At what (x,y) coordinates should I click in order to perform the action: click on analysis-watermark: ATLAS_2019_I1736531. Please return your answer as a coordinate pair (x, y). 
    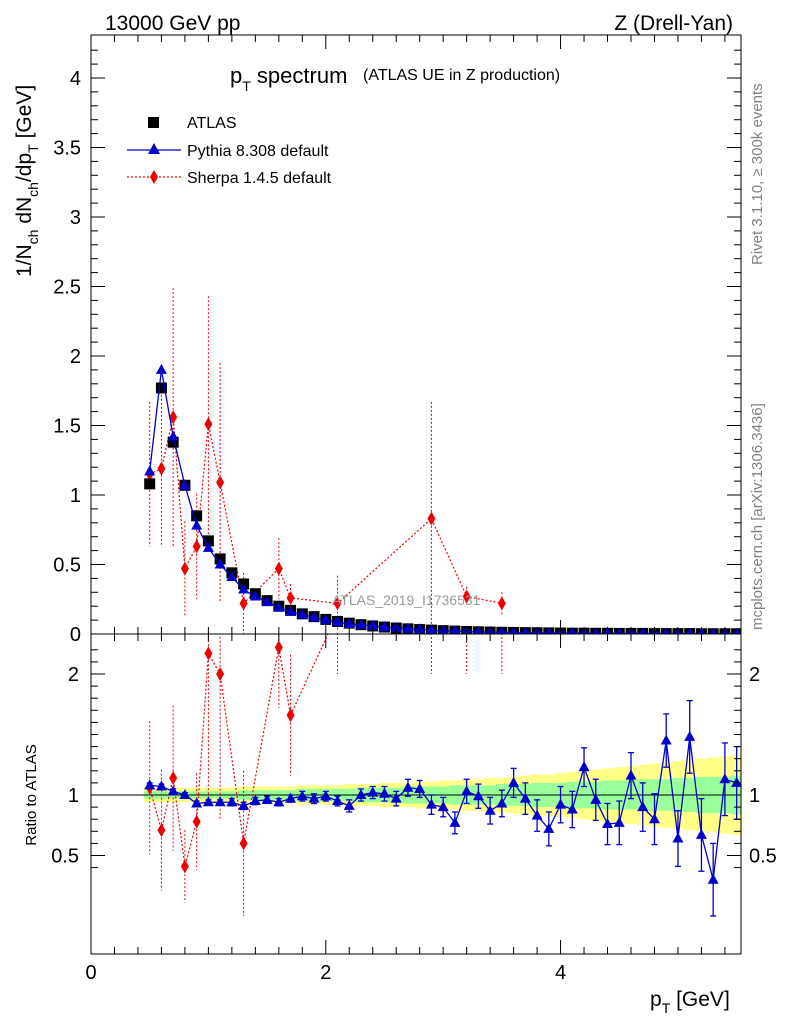
    Looking at the image, I should click on (406, 600).